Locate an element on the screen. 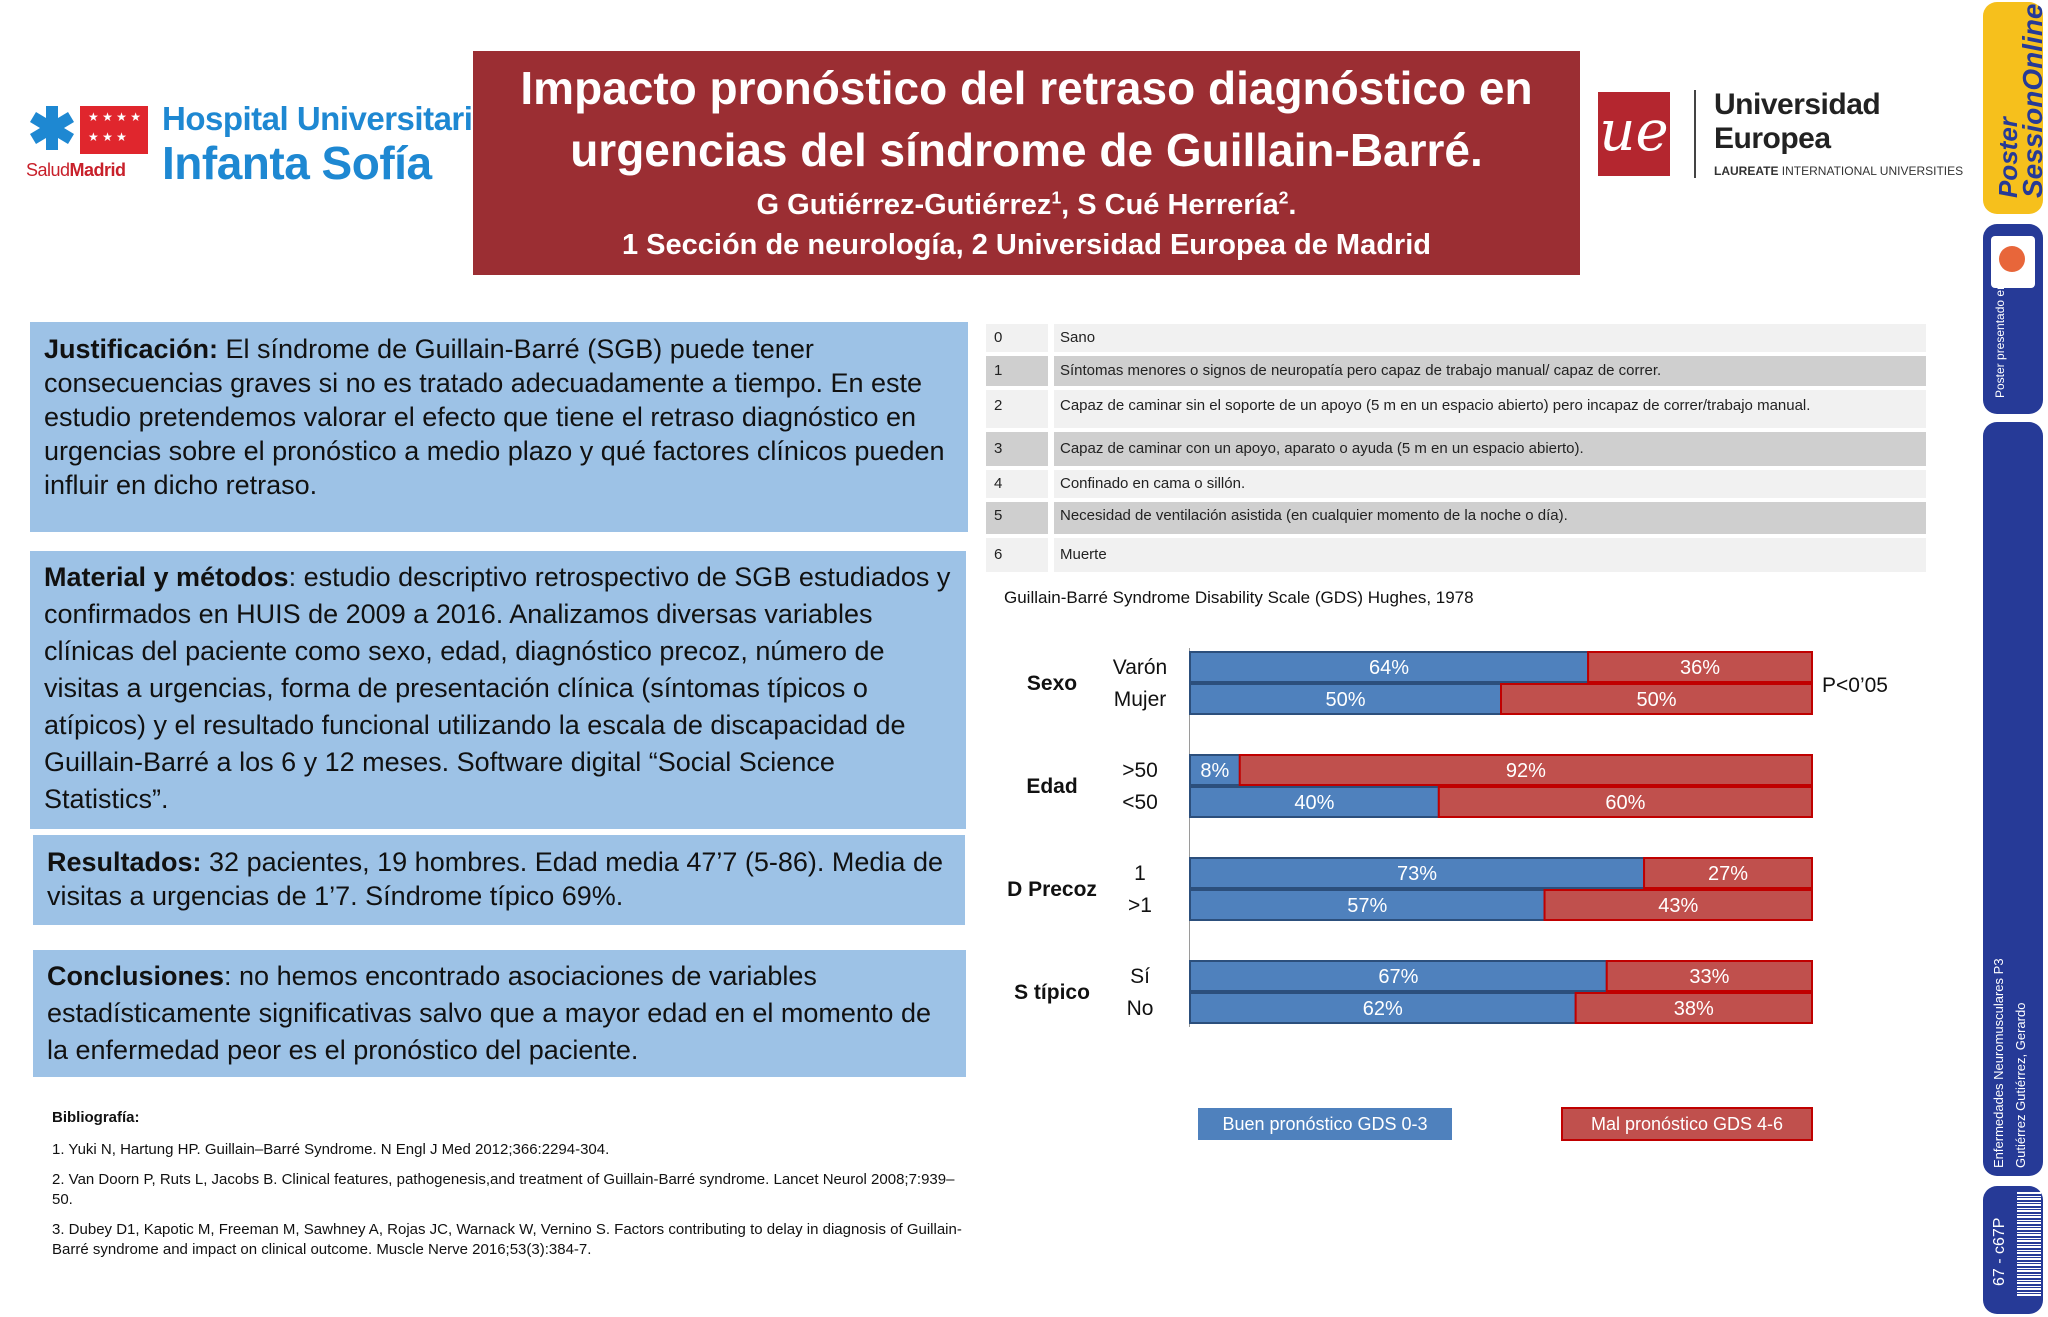 The width and height of the screenshot is (2048, 1317). chart-data-label: 38% is located at coordinates (1694, 1009).